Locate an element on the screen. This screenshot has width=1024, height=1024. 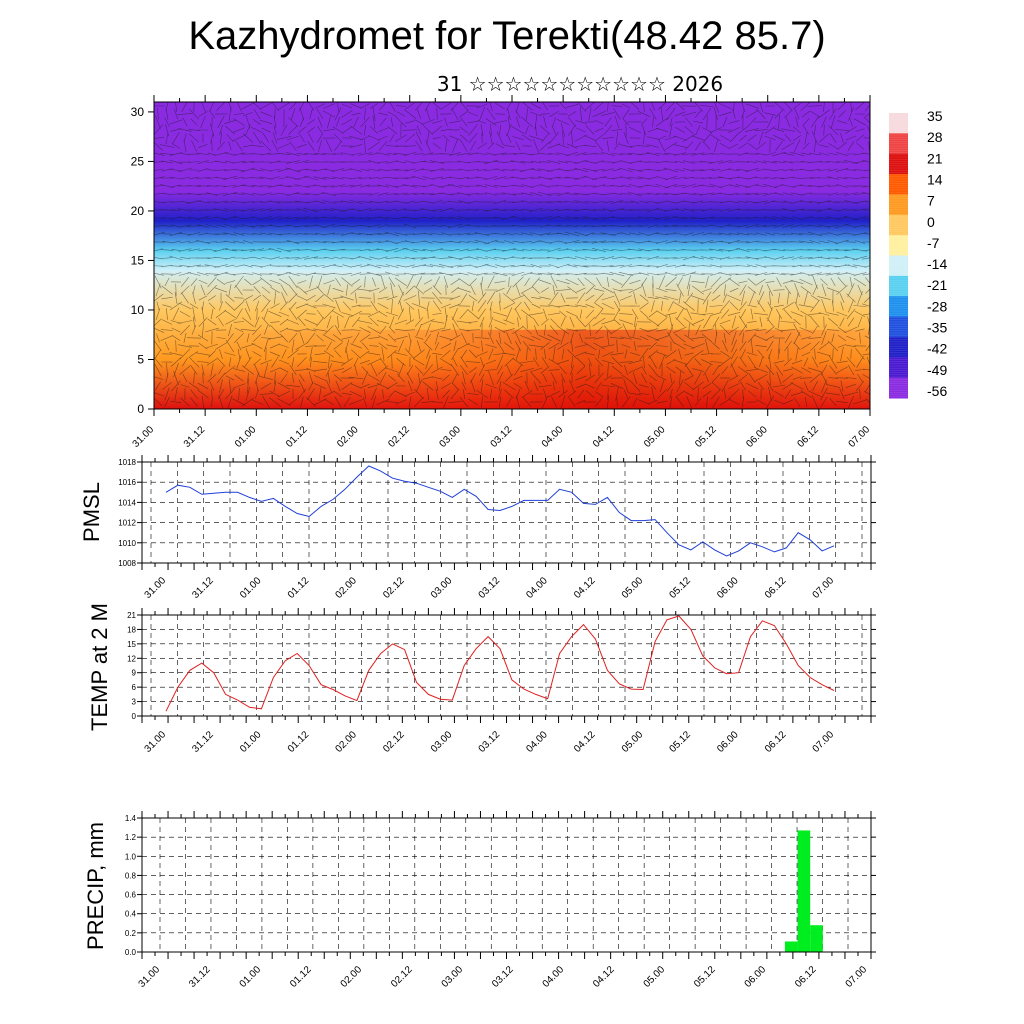
colorbar: 35 28 21 14 7 0 -7 -14 -21 -28 -35 -42 -49 -56 is located at coordinates (918, 253).